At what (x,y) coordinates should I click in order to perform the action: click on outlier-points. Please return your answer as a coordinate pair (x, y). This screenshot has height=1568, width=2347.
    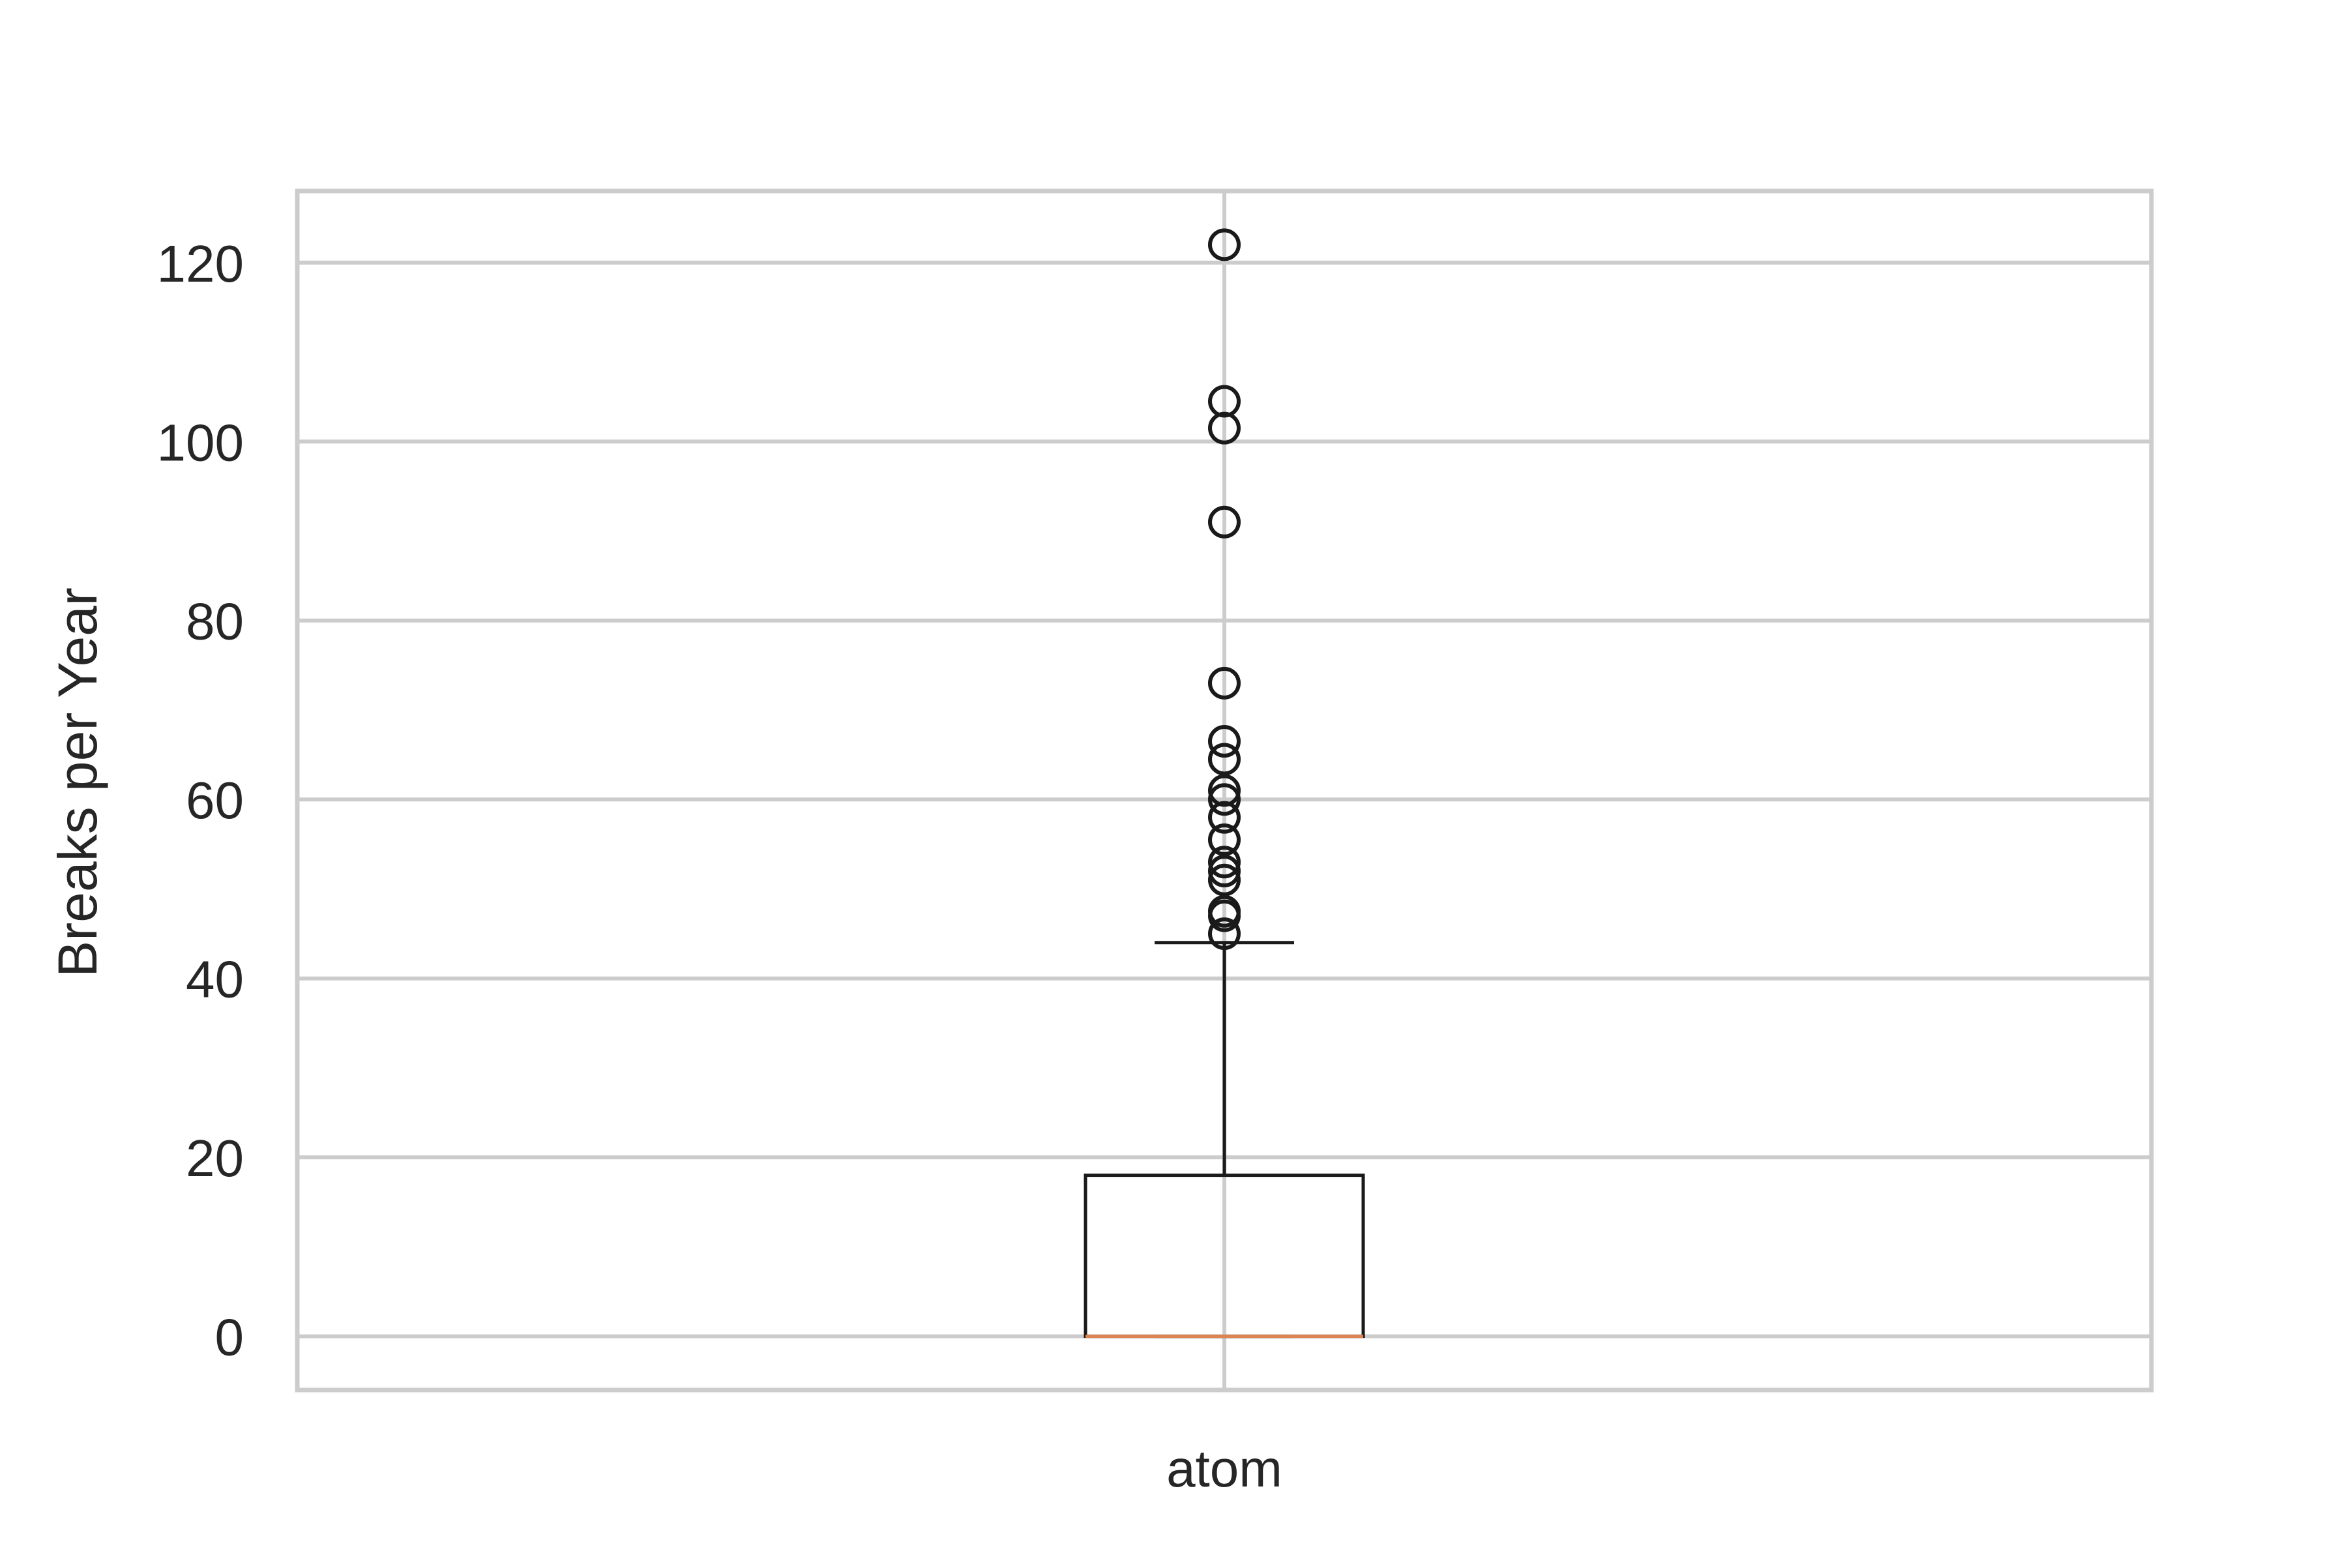
    Looking at the image, I should click on (1224, 590).